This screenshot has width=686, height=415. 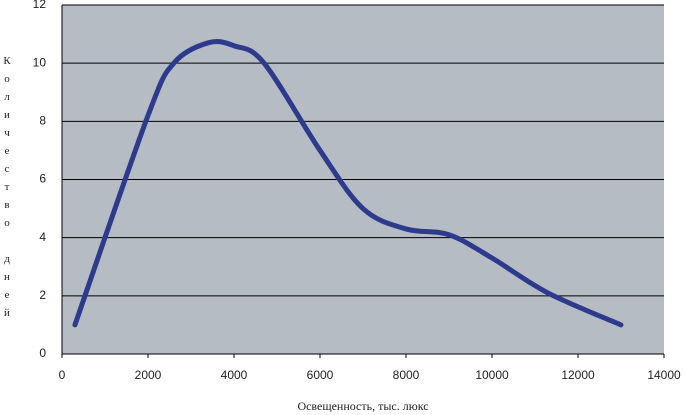 I want to click on y-tick-label: 6, so click(x=42, y=179).